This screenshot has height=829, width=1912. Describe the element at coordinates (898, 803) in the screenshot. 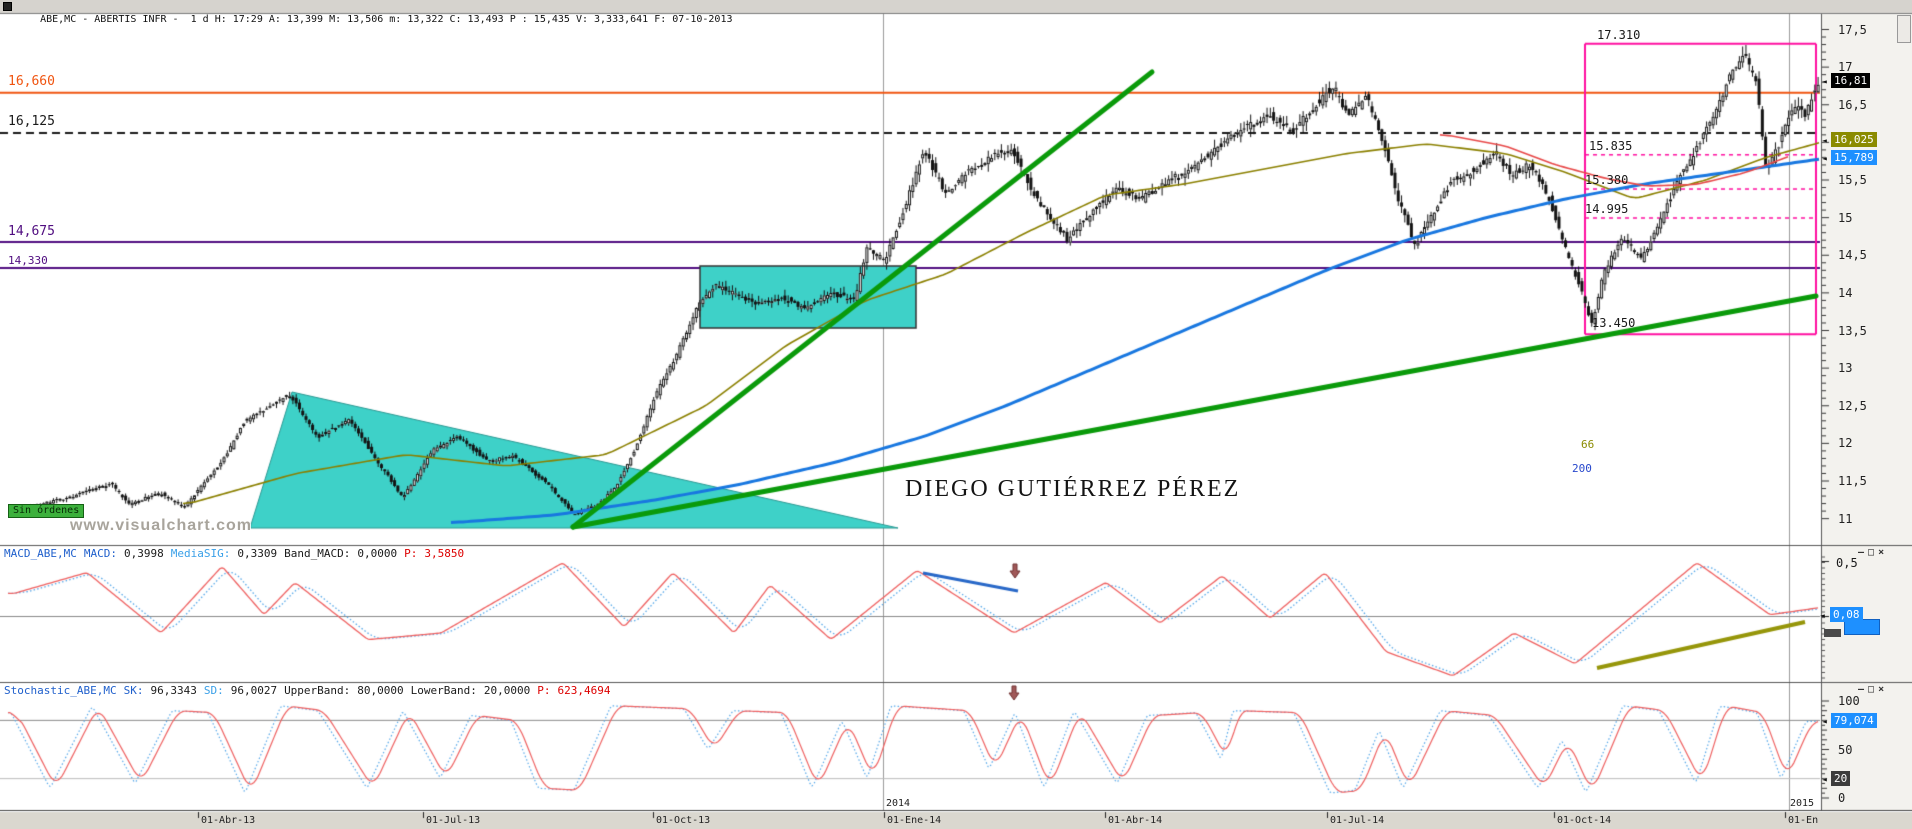

I see `year-label: 2014` at that location.